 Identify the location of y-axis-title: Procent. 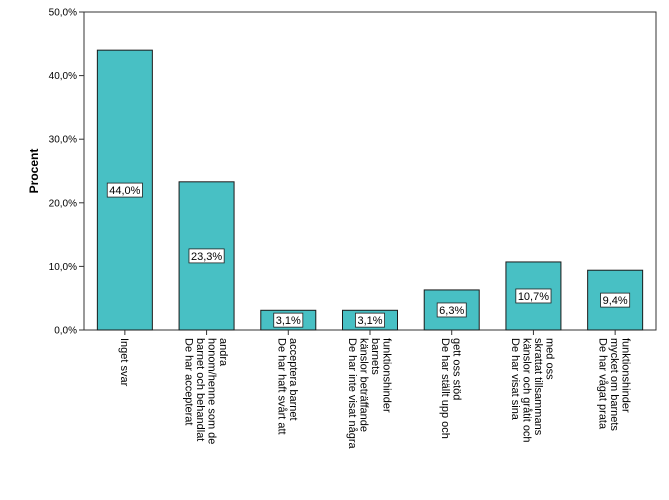
(34, 171).